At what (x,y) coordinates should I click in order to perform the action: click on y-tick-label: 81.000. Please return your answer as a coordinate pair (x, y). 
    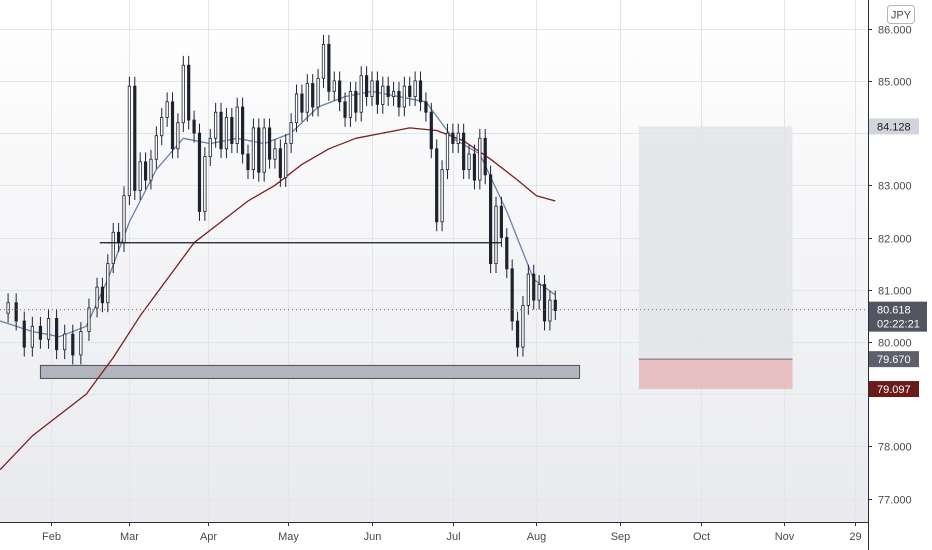
    Looking at the image, I should click on (895, 292).